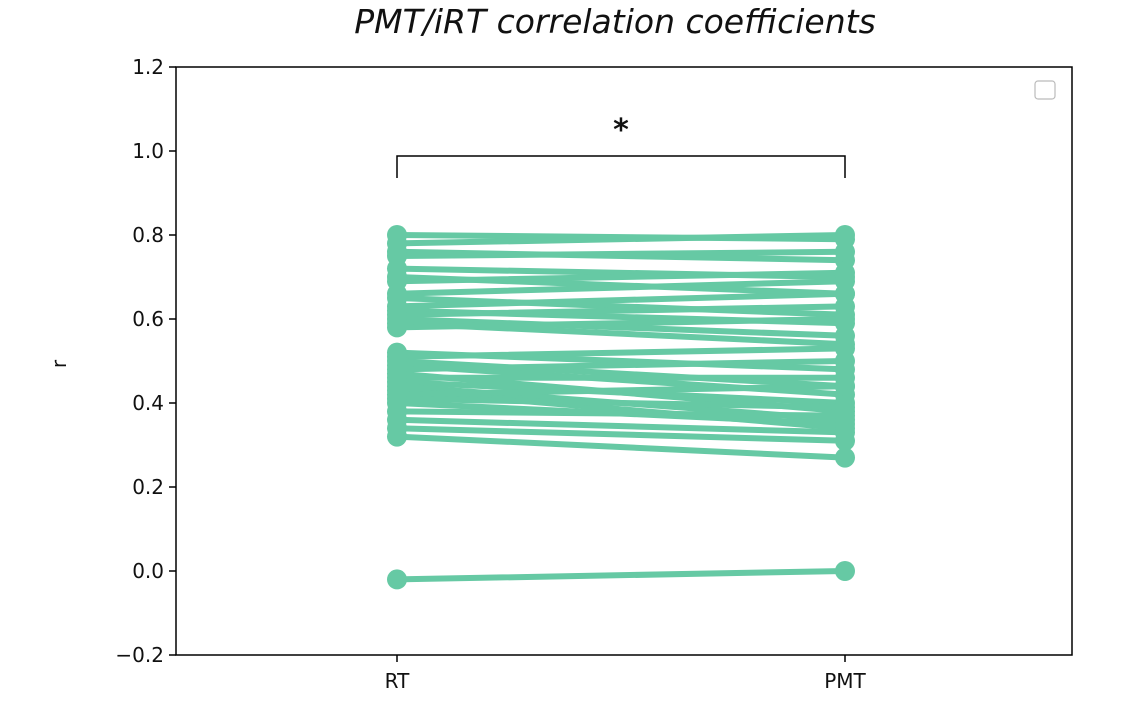  I want to click on y-tick-label: 0.8, so click(148, 235).